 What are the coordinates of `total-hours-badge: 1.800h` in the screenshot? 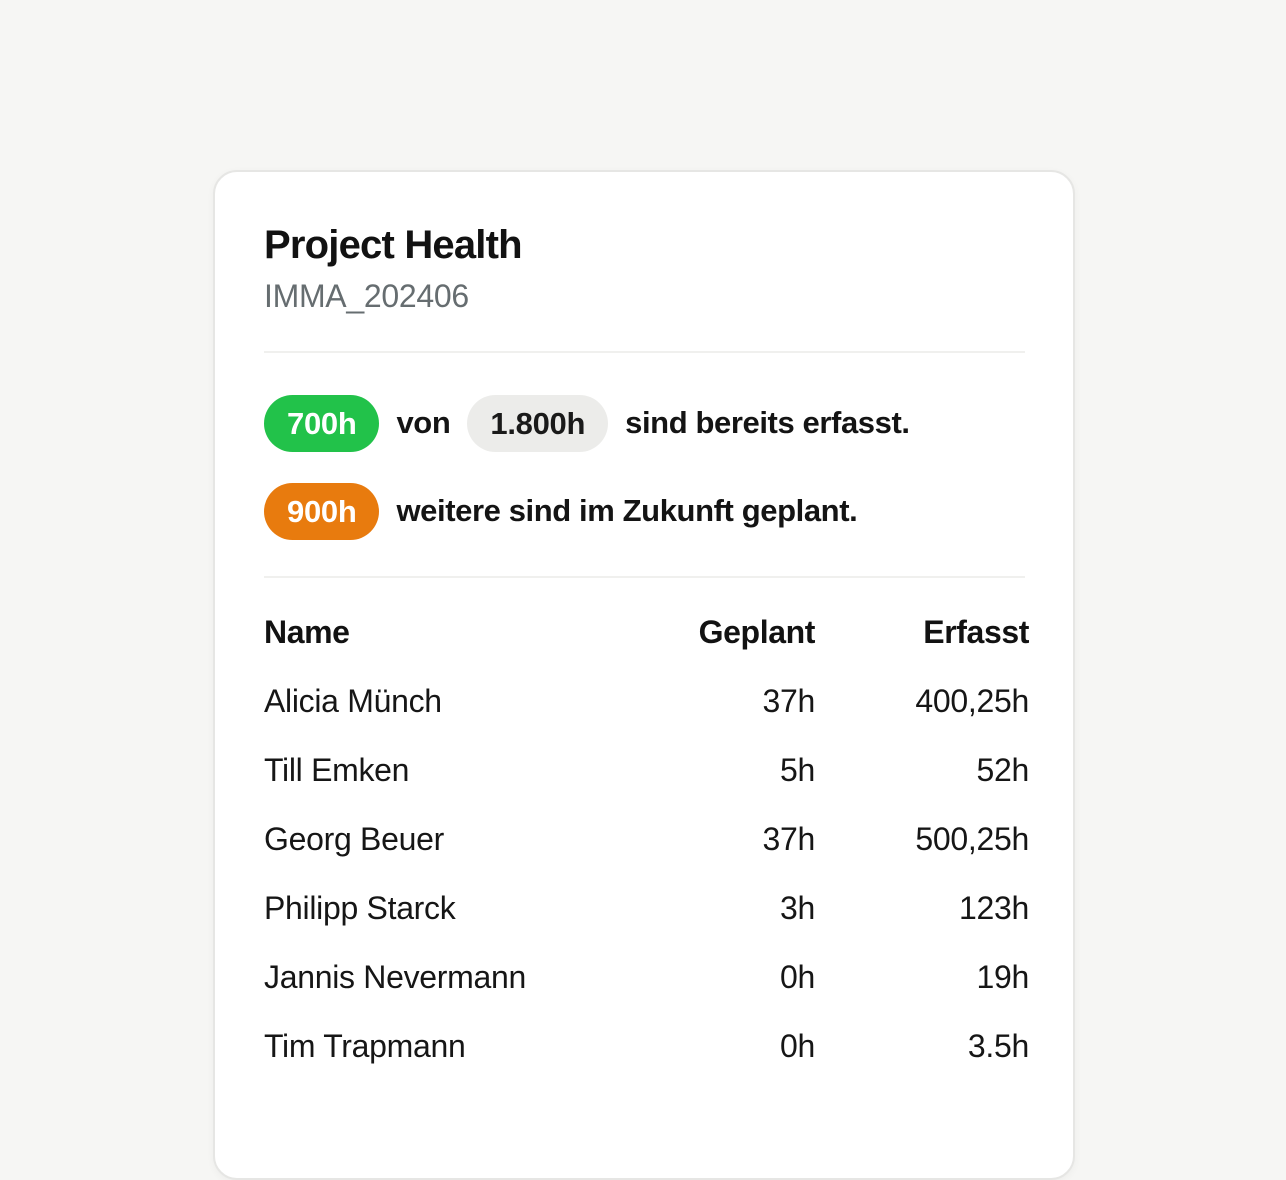 It's located at (538, 423).